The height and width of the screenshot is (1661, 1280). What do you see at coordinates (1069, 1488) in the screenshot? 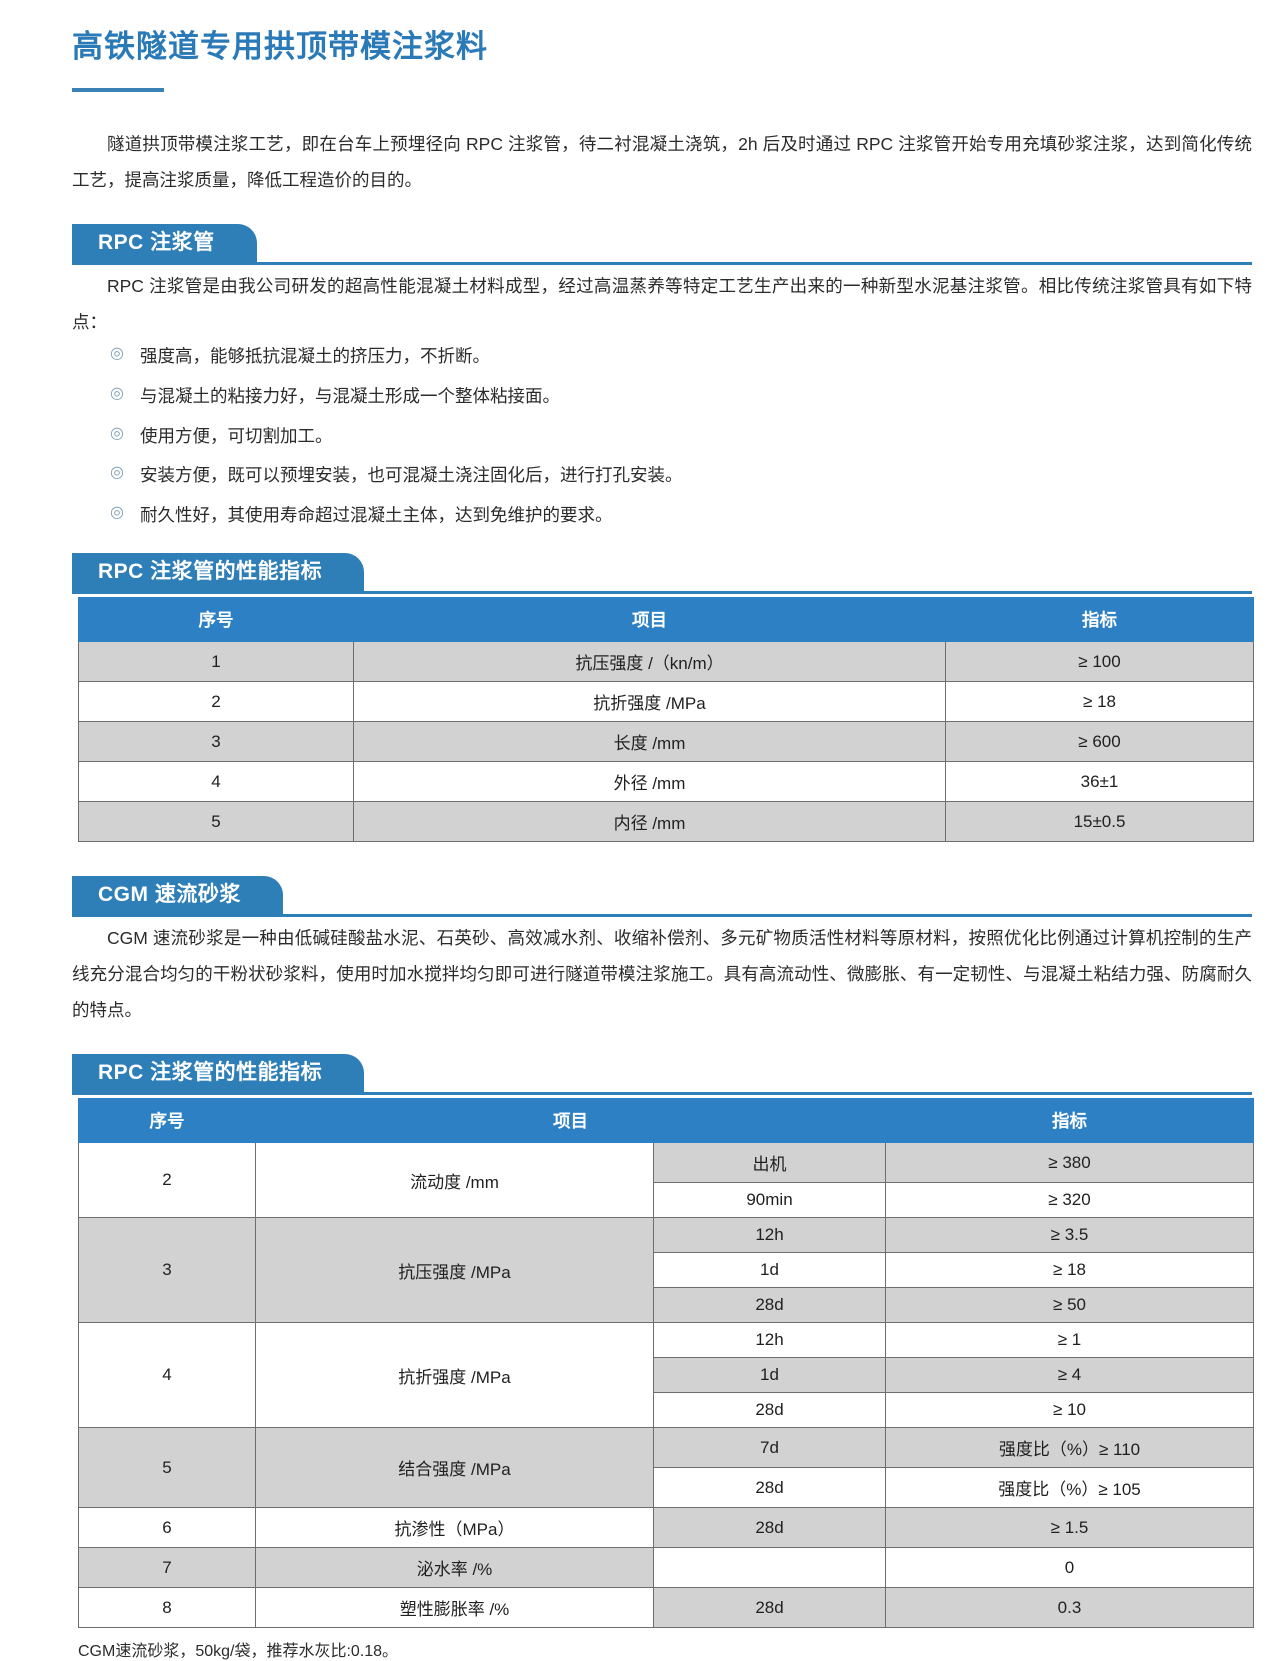
I see `cell-value: 强度比（%）≥ 105` at bounding box center [1069, 1488].